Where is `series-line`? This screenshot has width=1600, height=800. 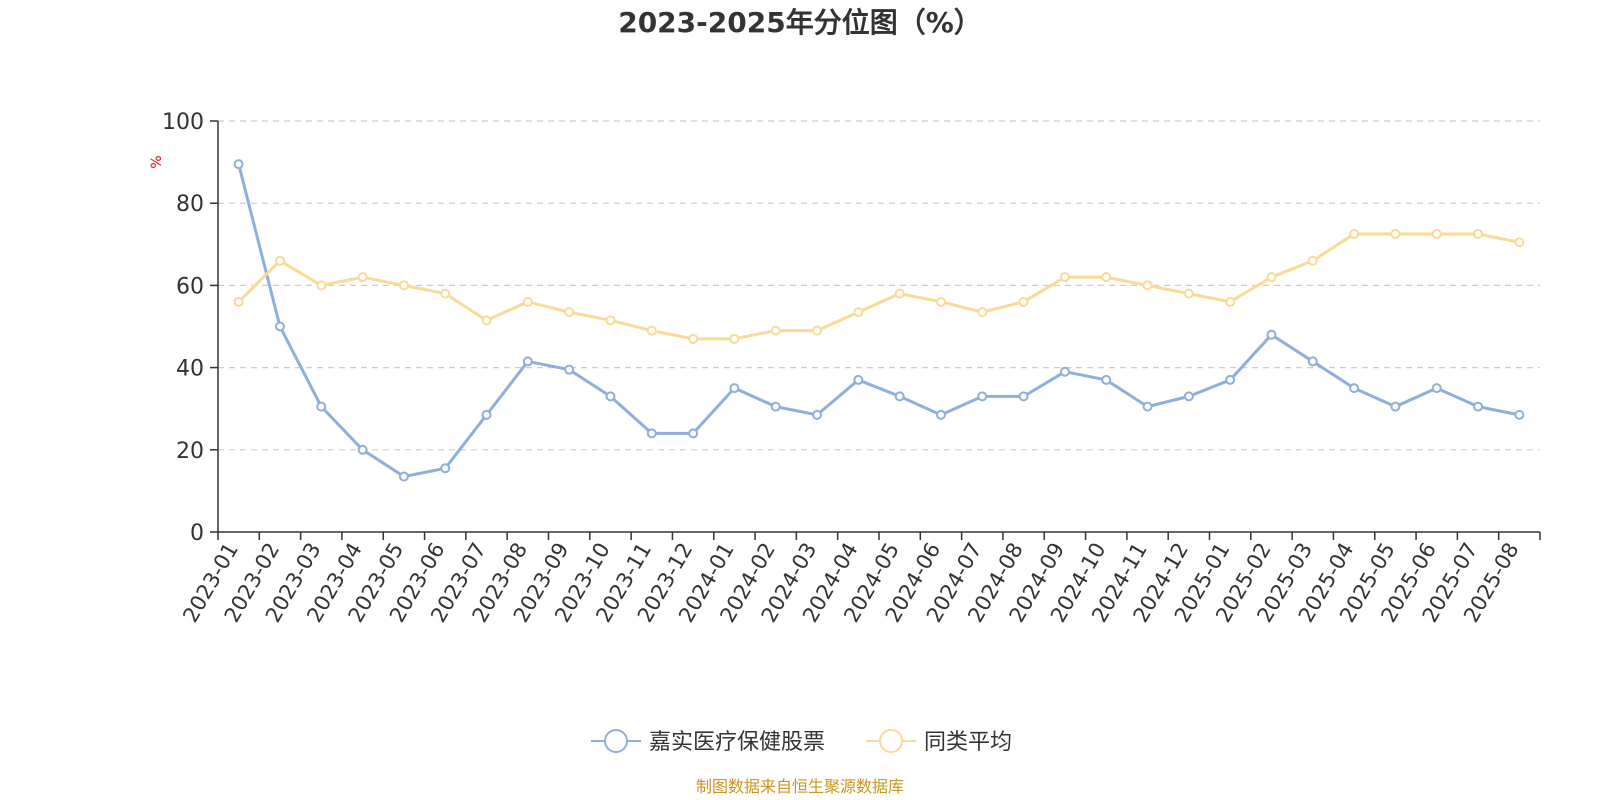 series-line is located at coordinates (878, 286).